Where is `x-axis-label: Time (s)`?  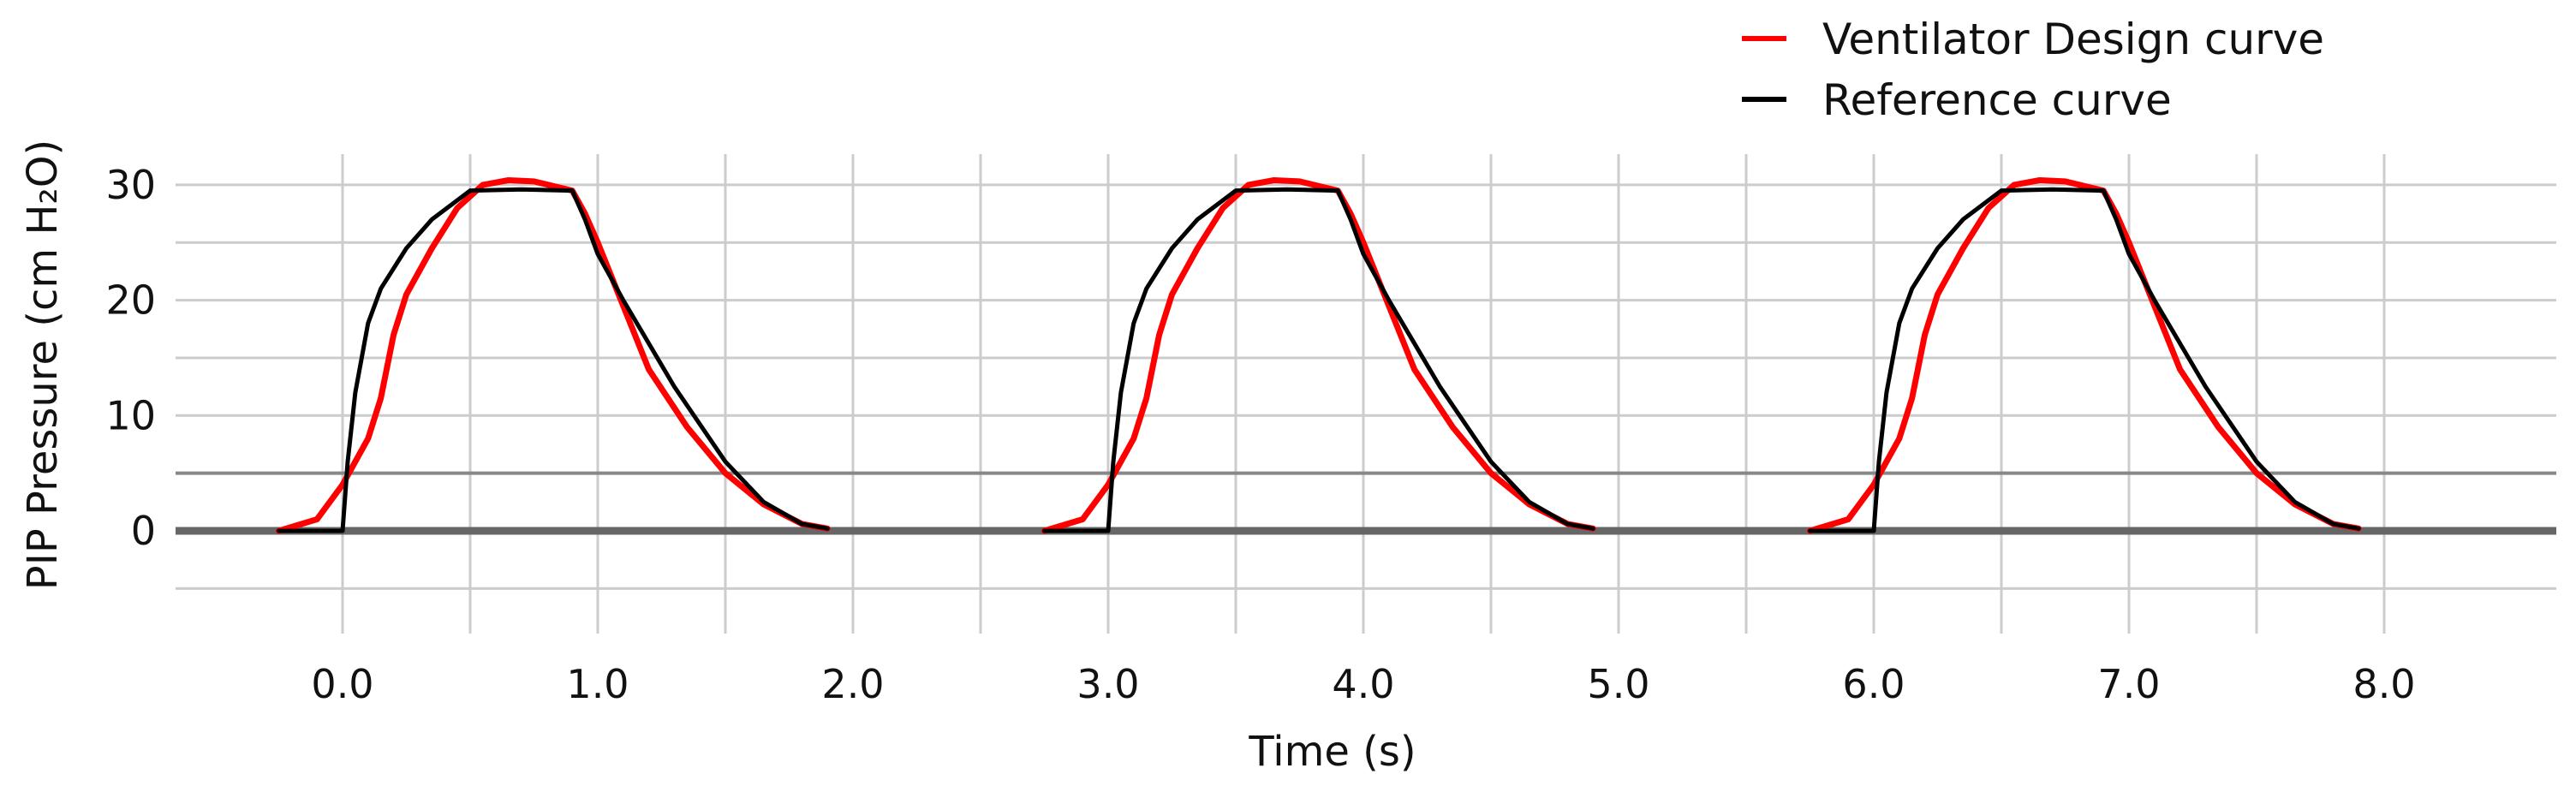 x-axis-label: Time (s) is located at coordinates (1332, 752).